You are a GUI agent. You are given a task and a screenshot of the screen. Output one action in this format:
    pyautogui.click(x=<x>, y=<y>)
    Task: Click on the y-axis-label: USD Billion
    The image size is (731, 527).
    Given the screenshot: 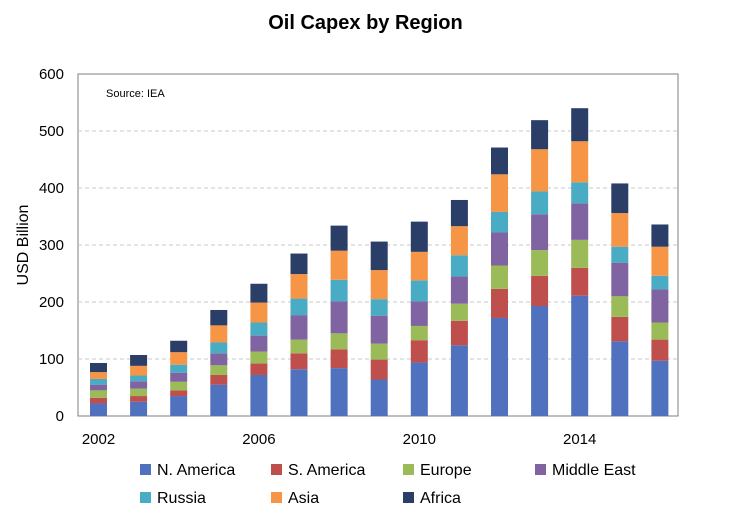 What is the action you would take?
    pyautogui.click(x=23, y=245)
    